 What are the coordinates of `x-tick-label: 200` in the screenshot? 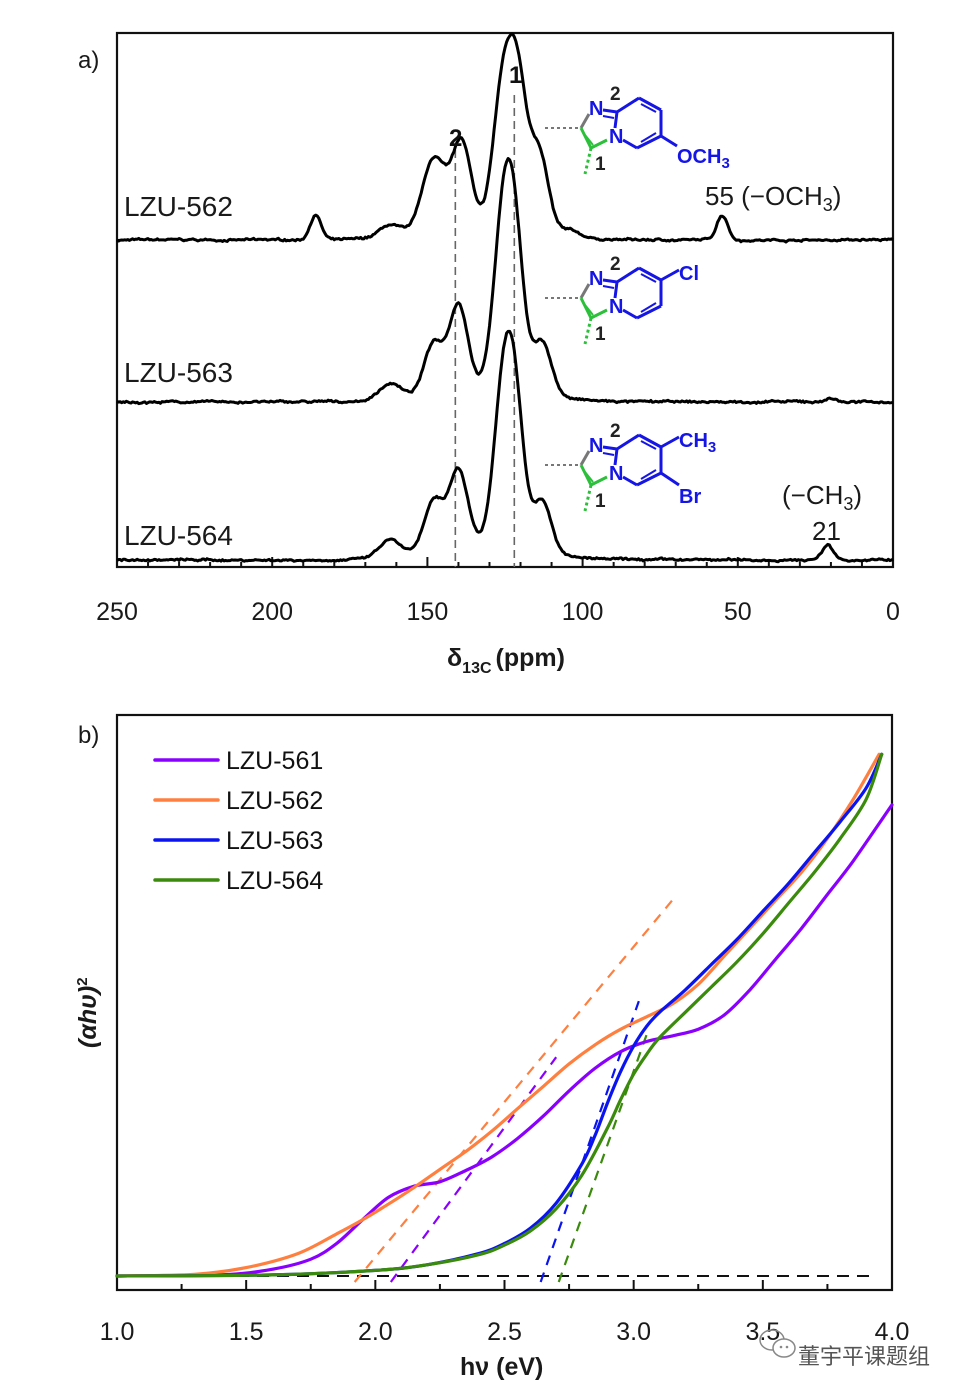 It's located at (272, 612).